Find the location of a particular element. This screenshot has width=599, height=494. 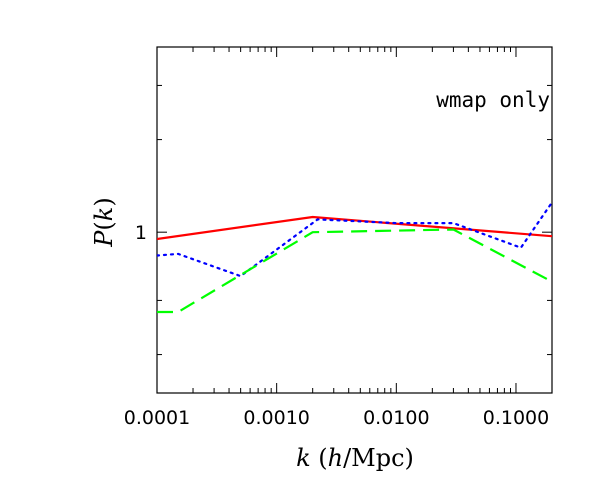

series-solid-line is located at coordinates (354, 228).